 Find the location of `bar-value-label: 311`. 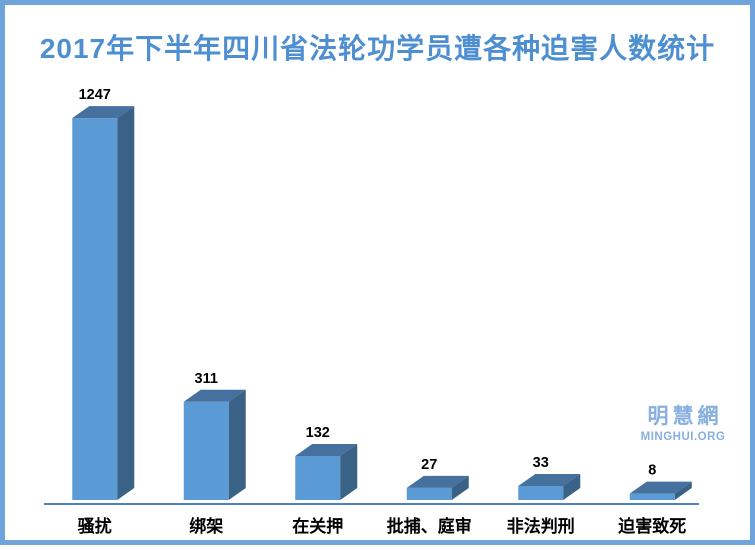

bar-value-label: 311 is located at coordinates (206, 379).